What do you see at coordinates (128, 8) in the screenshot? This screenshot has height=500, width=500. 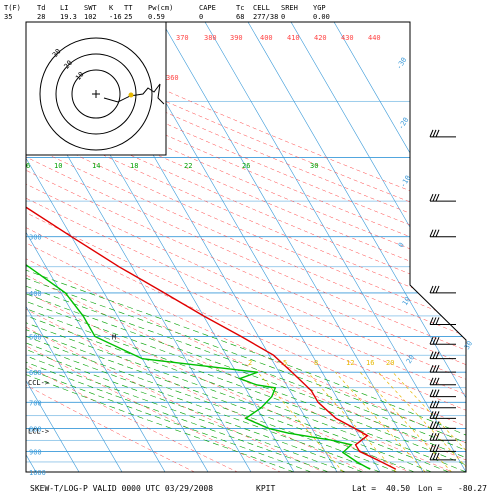 I see `header-label: TT` at bounding box center [128, 8].